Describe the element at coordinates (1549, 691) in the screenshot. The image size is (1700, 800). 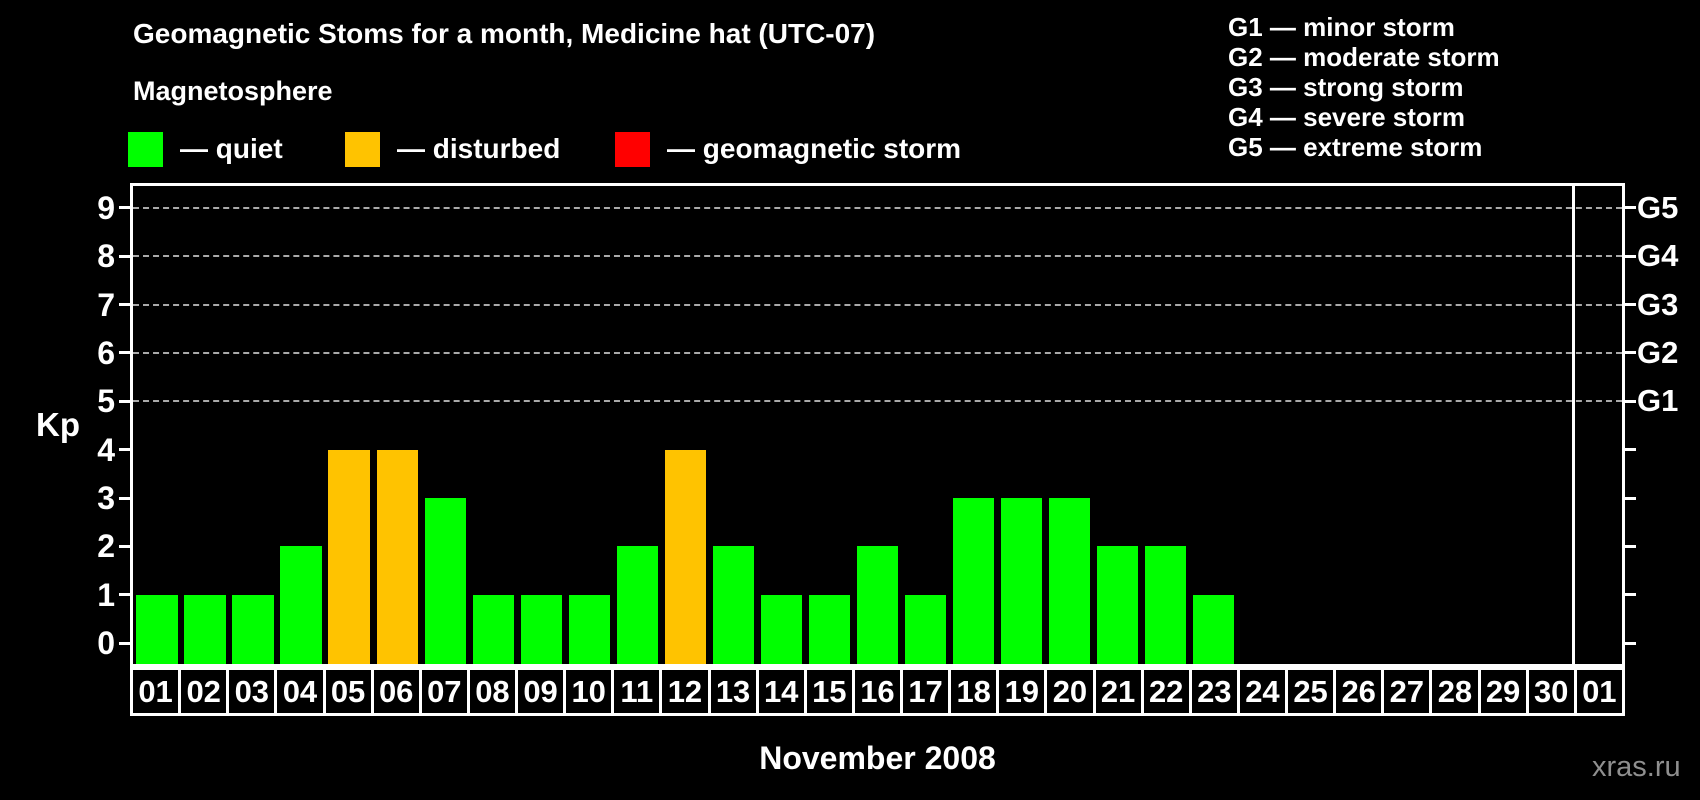
I see `day-label-cell-30: 30` at that location.